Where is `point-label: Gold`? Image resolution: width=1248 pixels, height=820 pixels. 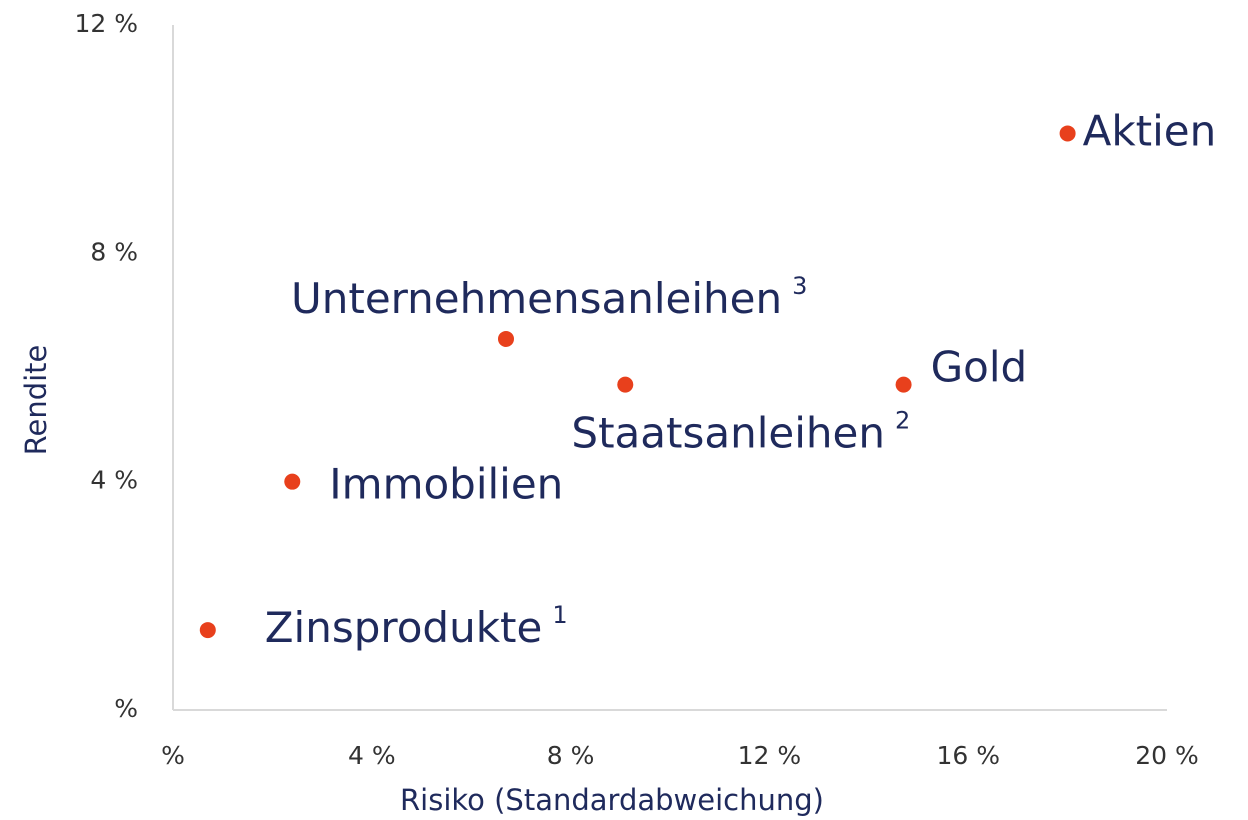
point-label: Gold is located at coordinates (979, 366).